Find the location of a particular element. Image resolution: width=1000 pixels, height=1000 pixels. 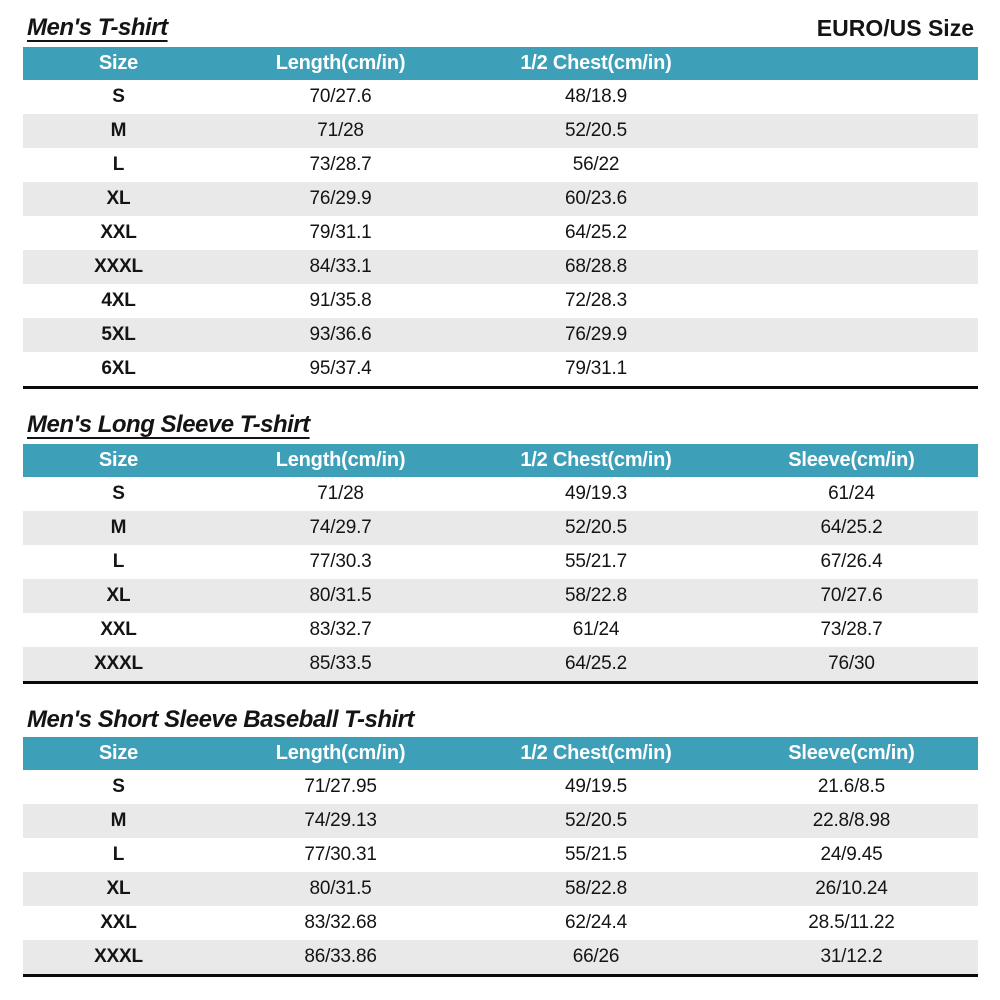

table-row-size-l: L 77/30.3 55/21.7 67/26.4 is located at coordinates (500, 562).